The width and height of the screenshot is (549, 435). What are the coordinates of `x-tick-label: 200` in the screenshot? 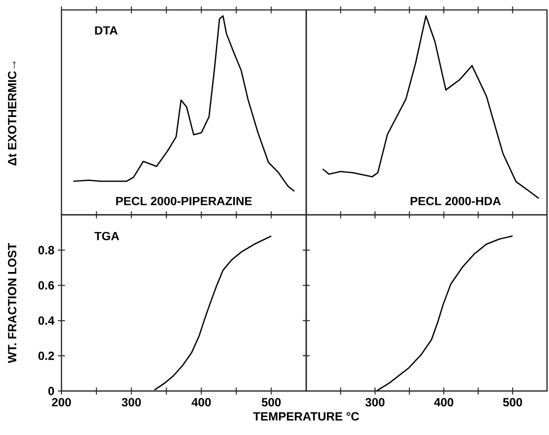 It's located at (61, 402).